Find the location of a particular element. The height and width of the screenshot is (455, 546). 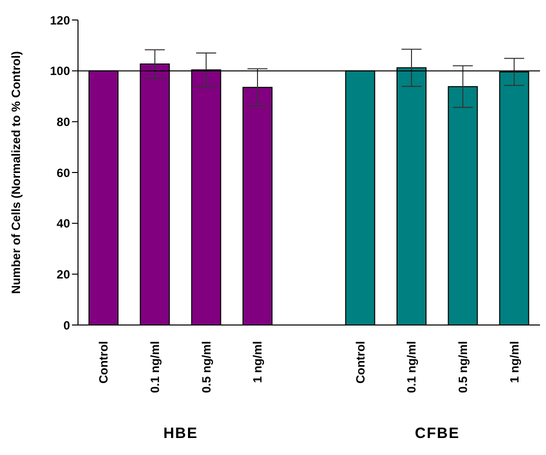

text: CFBE is located at coordinates (437, 433).